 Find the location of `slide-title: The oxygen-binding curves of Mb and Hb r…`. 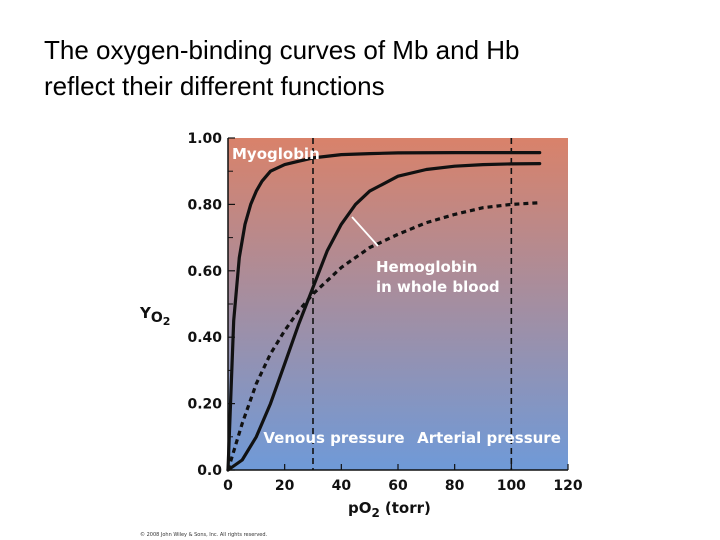

slide-title: The oxygen-binding curves of Mb and Hb r… is located at coordinates (364, 68).